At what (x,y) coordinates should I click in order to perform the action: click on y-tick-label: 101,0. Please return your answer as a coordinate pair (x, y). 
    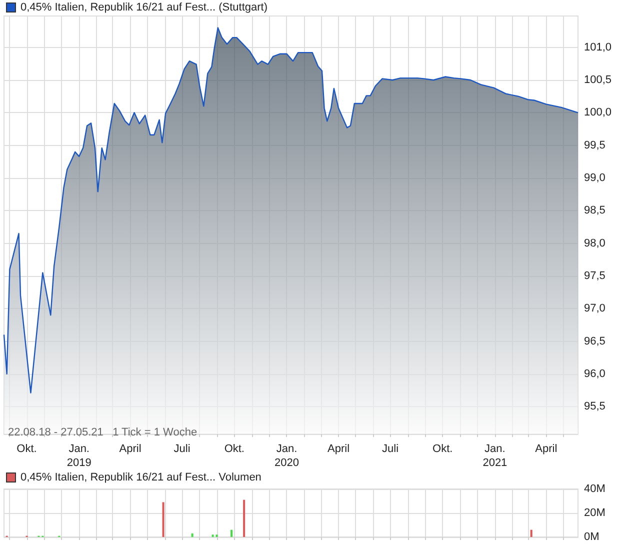
    Looking at the image, I should click on (598, 47).